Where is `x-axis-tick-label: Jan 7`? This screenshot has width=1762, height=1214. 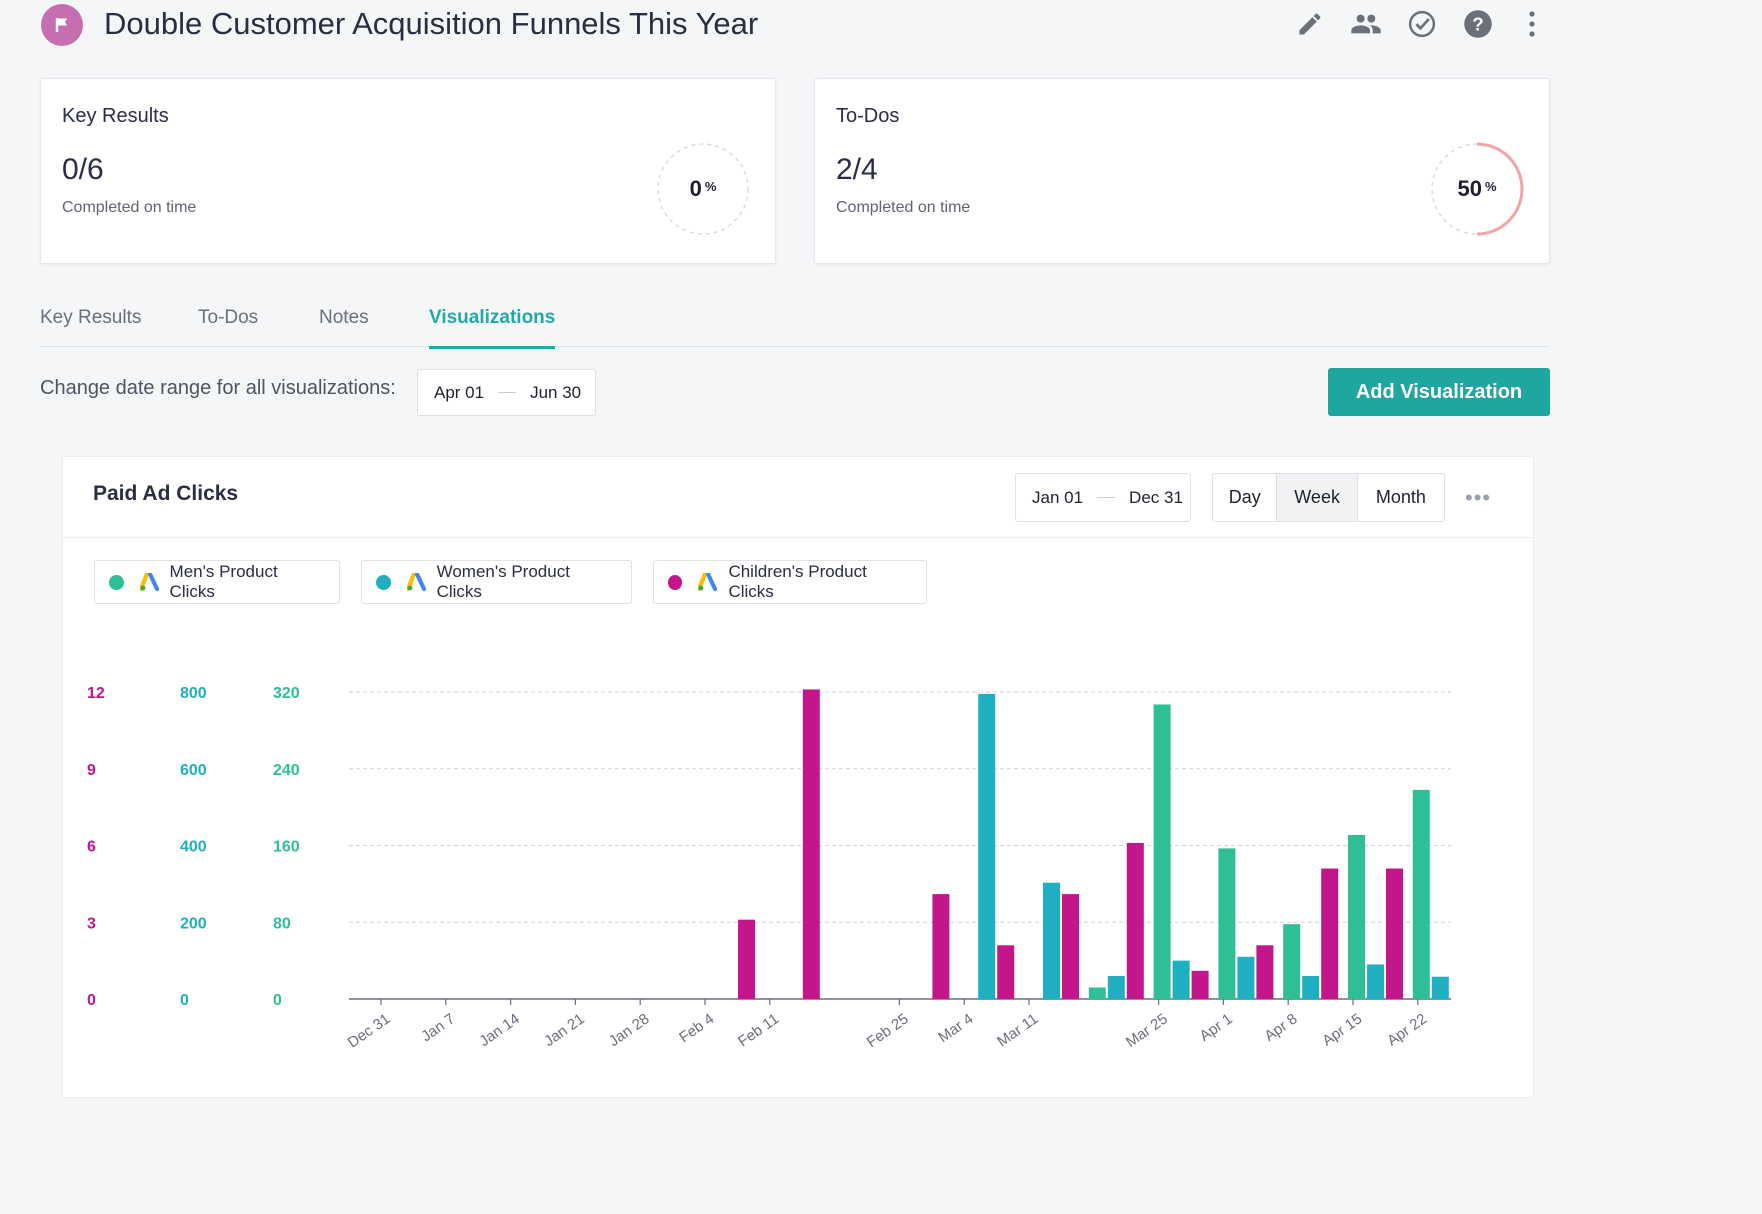 x-axis-tick-label: Jan 7 is located at coordinates (438, 1027).